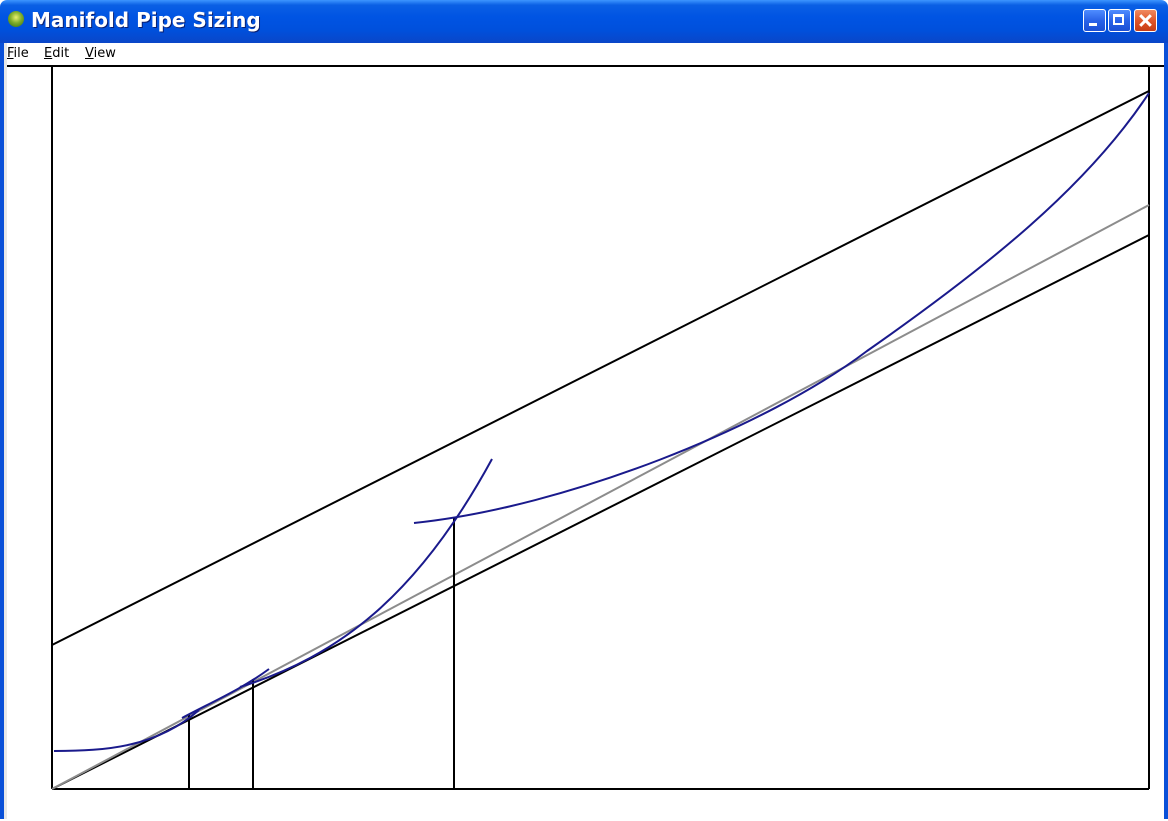 The width and height of the screenshot is (1168, 821). What do you see at coordinates (1119, 20) in the screenshot?
I see `maximize-button` at bounding box center [1119, 20].